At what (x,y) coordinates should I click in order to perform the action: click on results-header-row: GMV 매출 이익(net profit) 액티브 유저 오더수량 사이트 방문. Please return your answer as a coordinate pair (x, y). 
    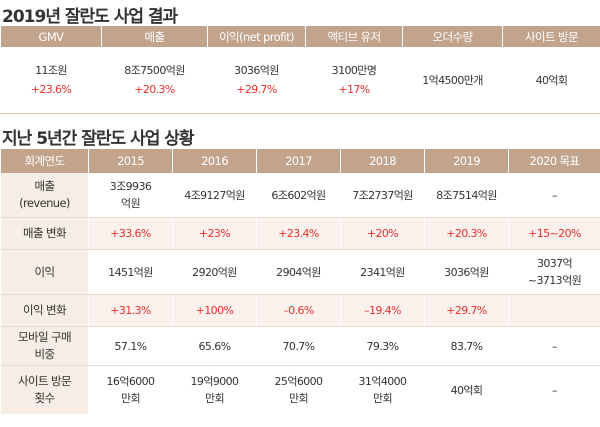
    Looking at the image, I should click on (300, 36).